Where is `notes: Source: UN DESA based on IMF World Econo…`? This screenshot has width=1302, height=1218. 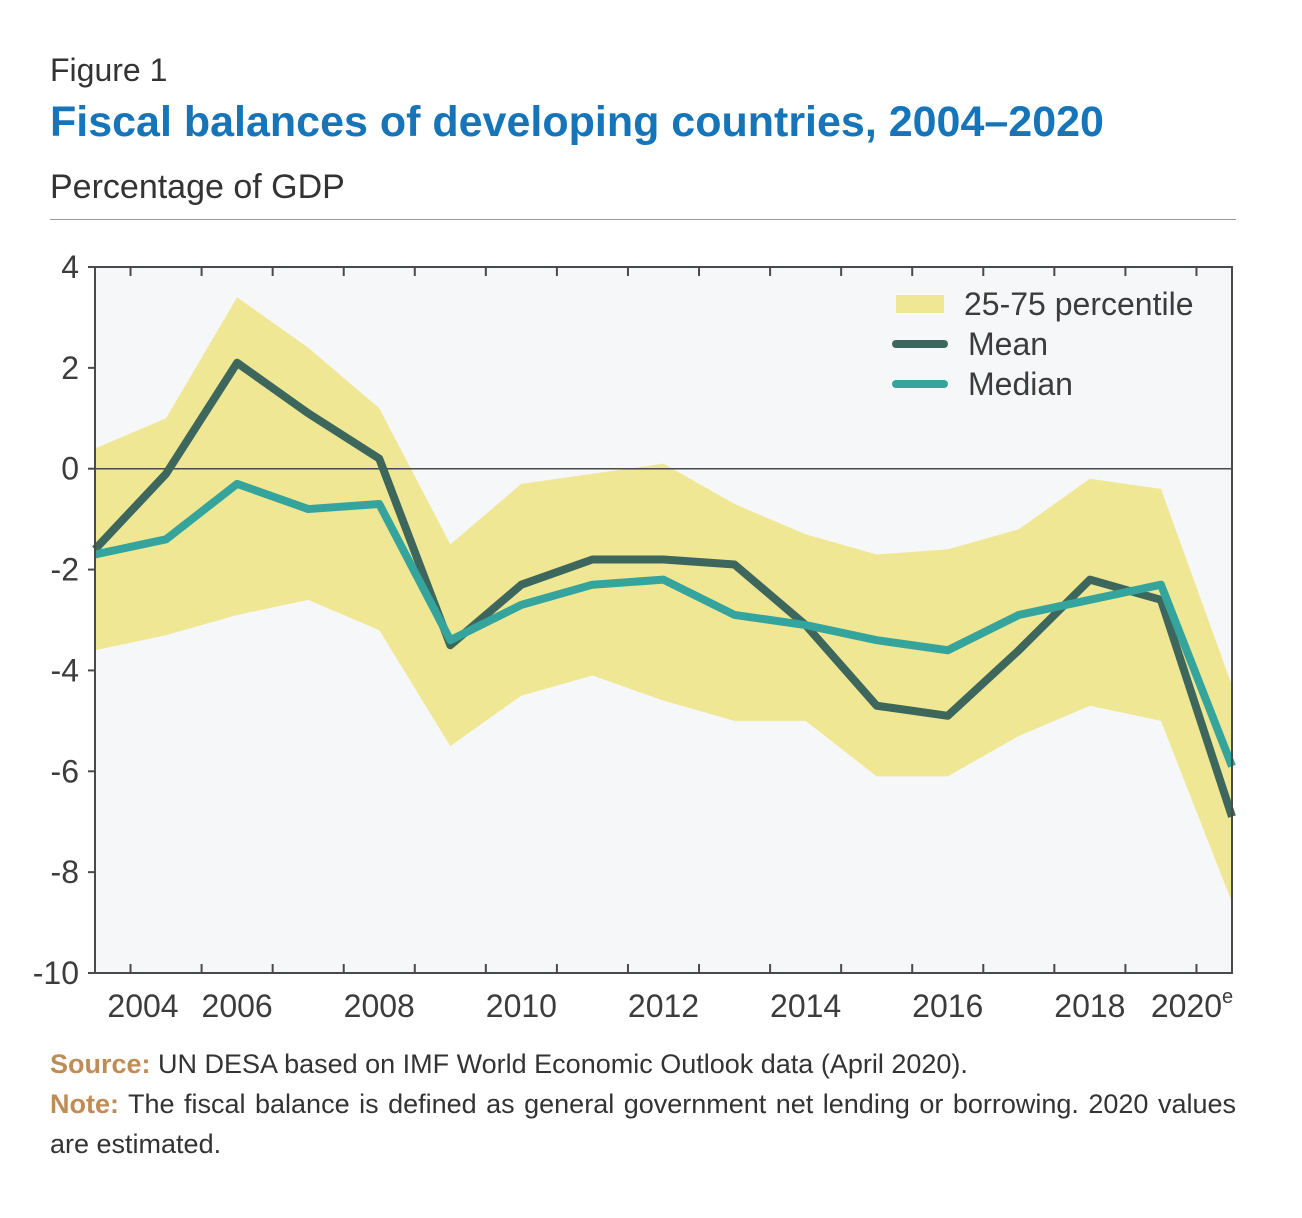
notes: Source: UN DESA based on IMF World Econo… is located at coordinates (643, 1104).